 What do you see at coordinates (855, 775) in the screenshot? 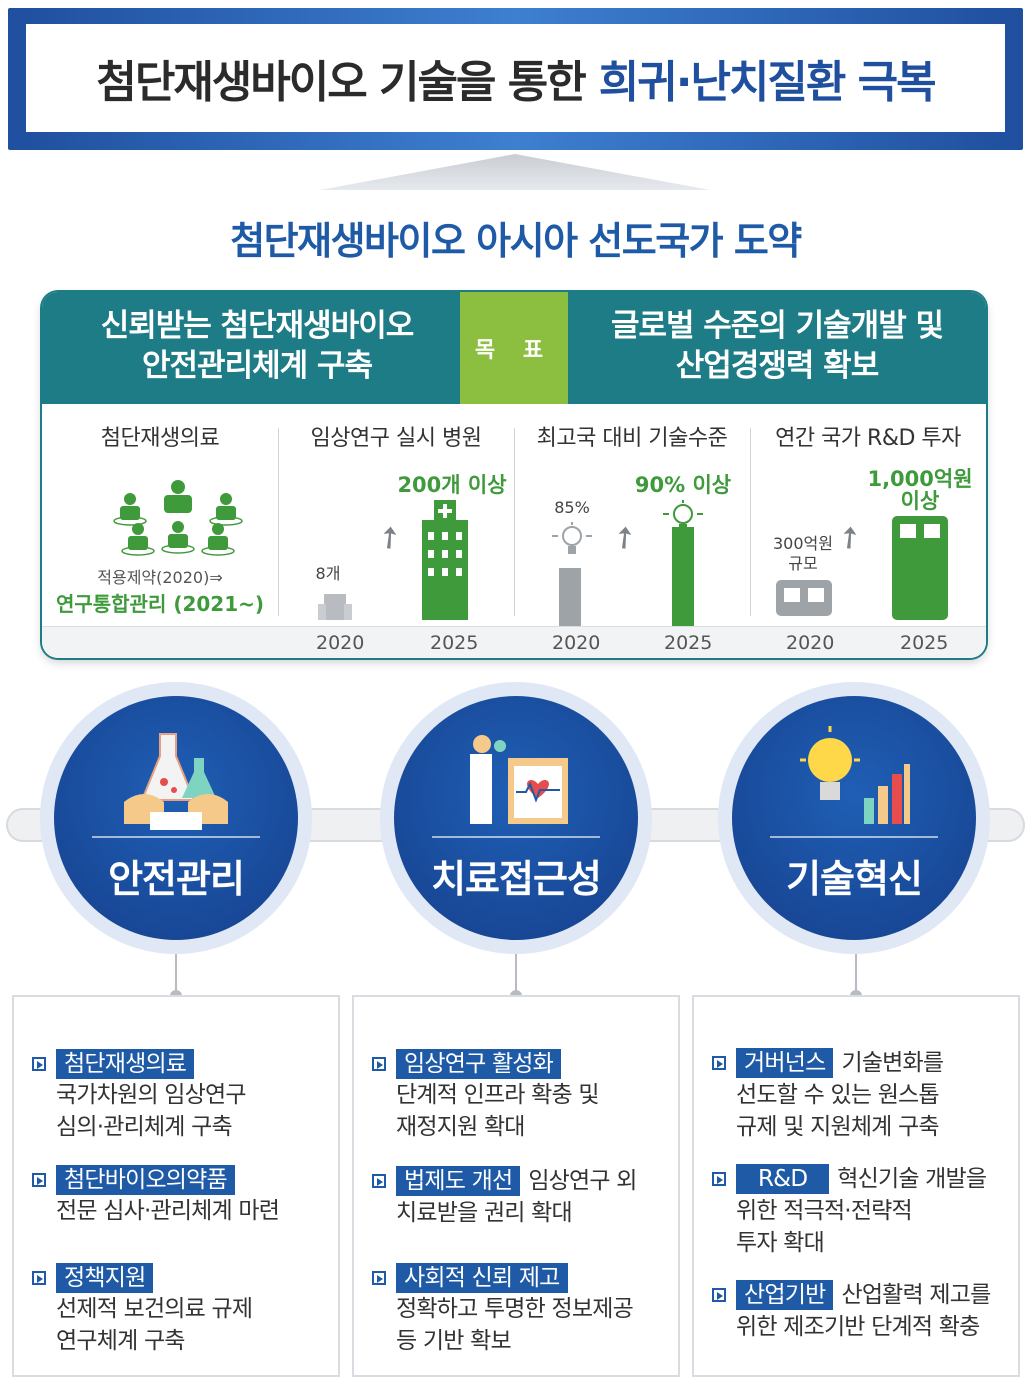
I see `lightbulb-growth-icon` at bounding box center [855, 775].